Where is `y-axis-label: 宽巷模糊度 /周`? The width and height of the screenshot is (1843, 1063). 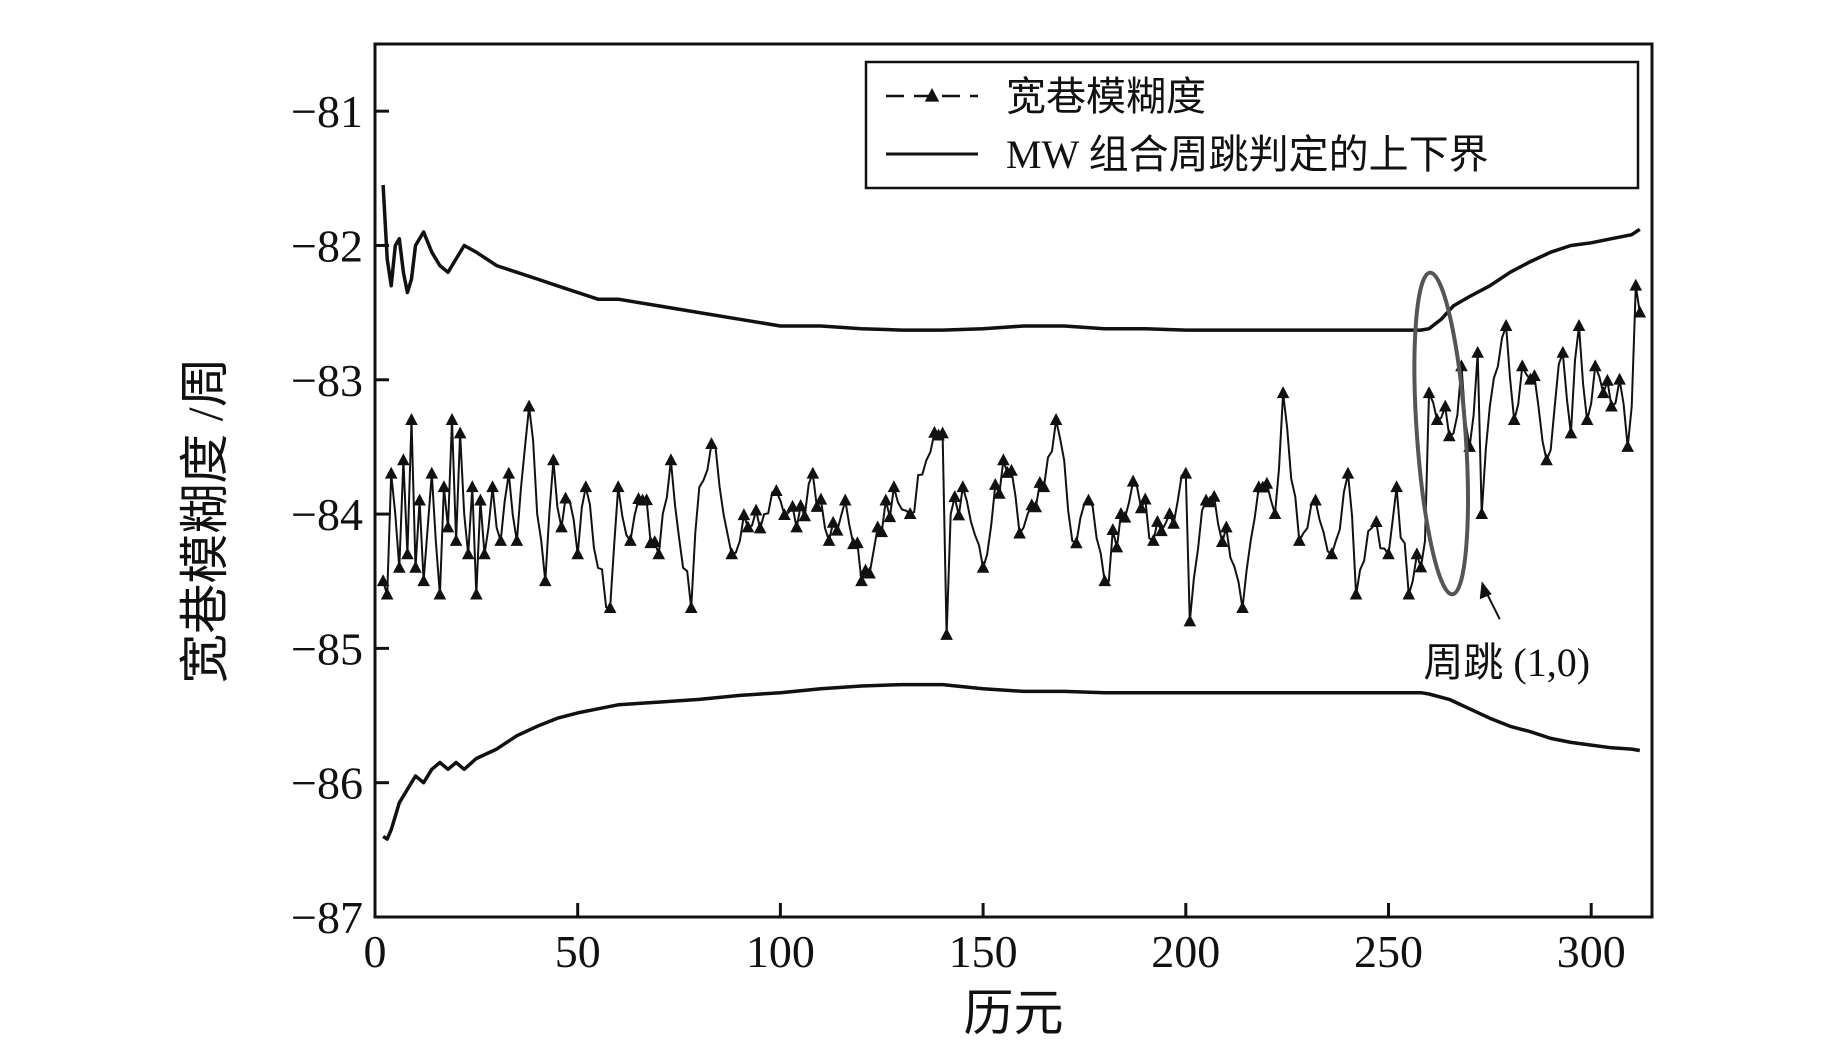
y-axis-label: 宽巷模糊度 /周 is located at coordinates (205, 520).